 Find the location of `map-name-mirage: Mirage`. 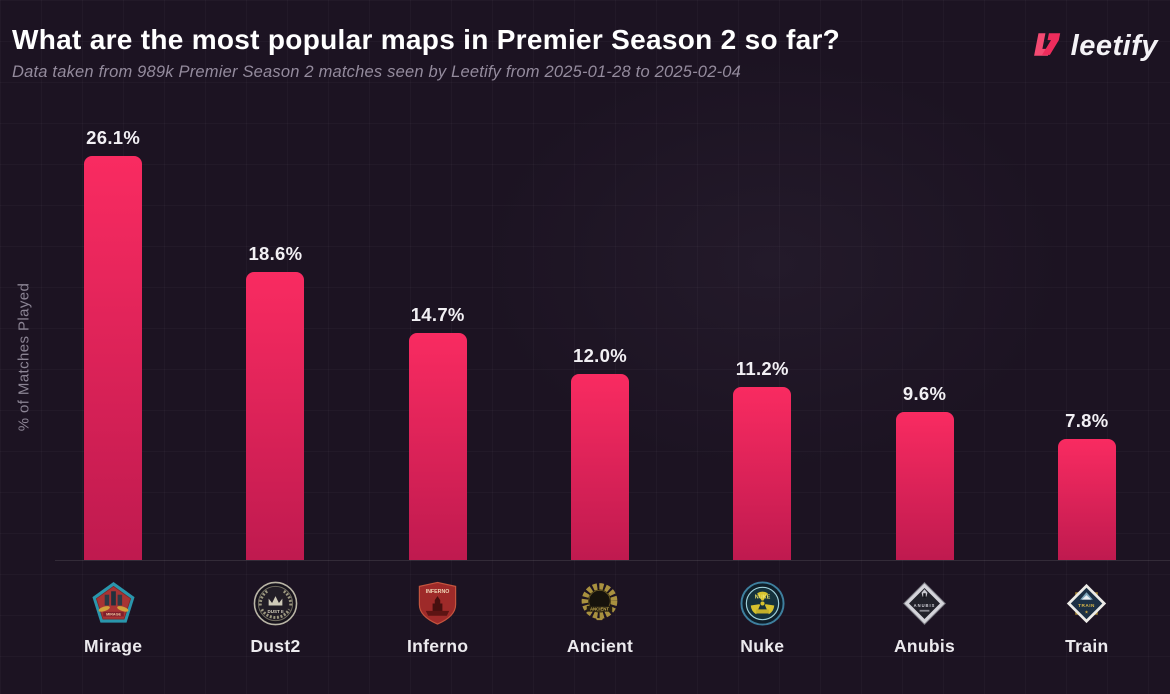

map-name-mirage: Mirage is located at coordinates (113, 646).